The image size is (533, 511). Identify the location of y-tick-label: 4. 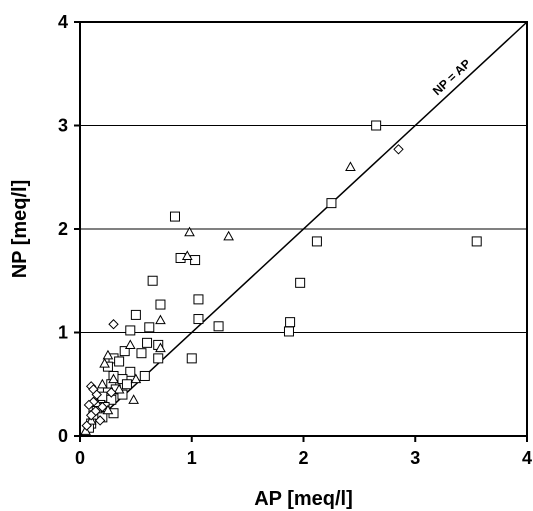
(63, 22).